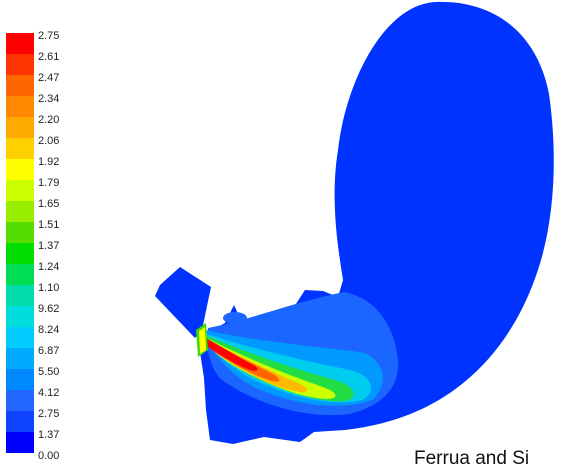 Image resolution: width=562 pixels, height=471 pixels. Describe the element at coordinates (49, 120) in the screenshot. I see `legend-label: 2.20` at that location.